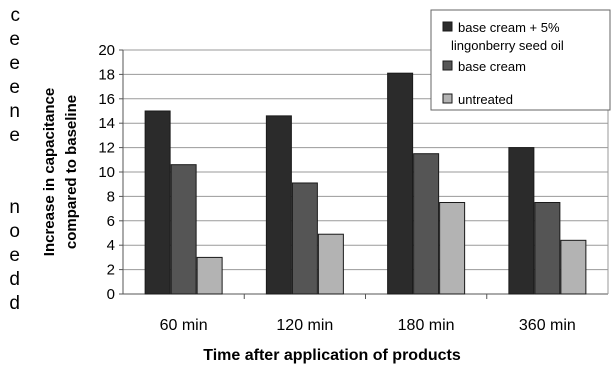 This screenshot has width=611, height=370. I want to click on y-tick-label: 6, so click(111, 221).